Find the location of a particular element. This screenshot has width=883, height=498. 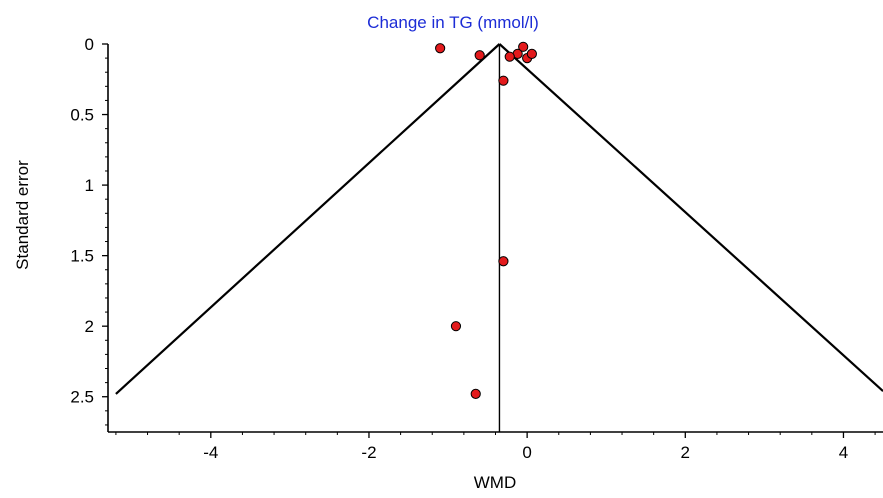

x-tick-label-2: 0 is located at coordinates (526, 452).